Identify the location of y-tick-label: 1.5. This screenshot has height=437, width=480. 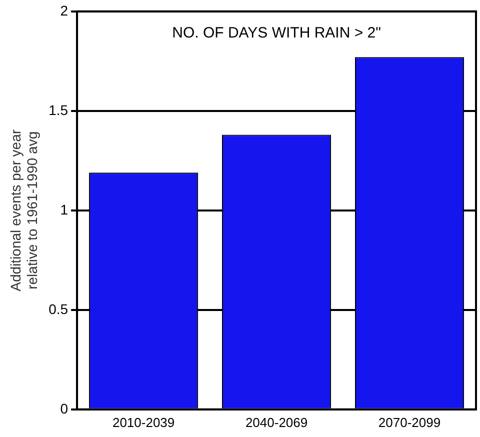
(58, 110).